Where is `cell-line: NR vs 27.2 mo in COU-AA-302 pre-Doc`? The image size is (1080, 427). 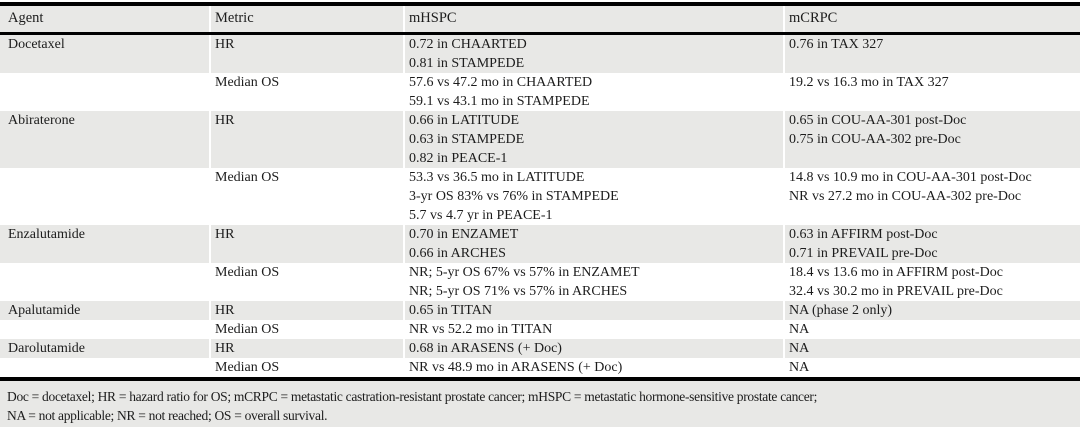 cell-line: NR vs 27.2 mo in COU-AA-302 pre-Doc is located at coordinates (905, 196).